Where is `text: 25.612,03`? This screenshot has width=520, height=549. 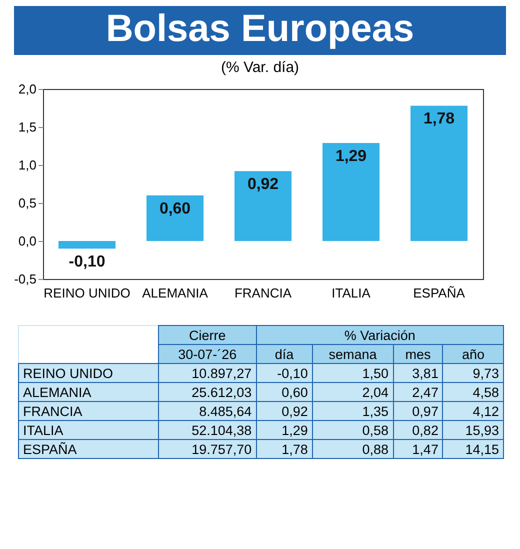
text: 25.612,03 is located at coordinates (207, 392).